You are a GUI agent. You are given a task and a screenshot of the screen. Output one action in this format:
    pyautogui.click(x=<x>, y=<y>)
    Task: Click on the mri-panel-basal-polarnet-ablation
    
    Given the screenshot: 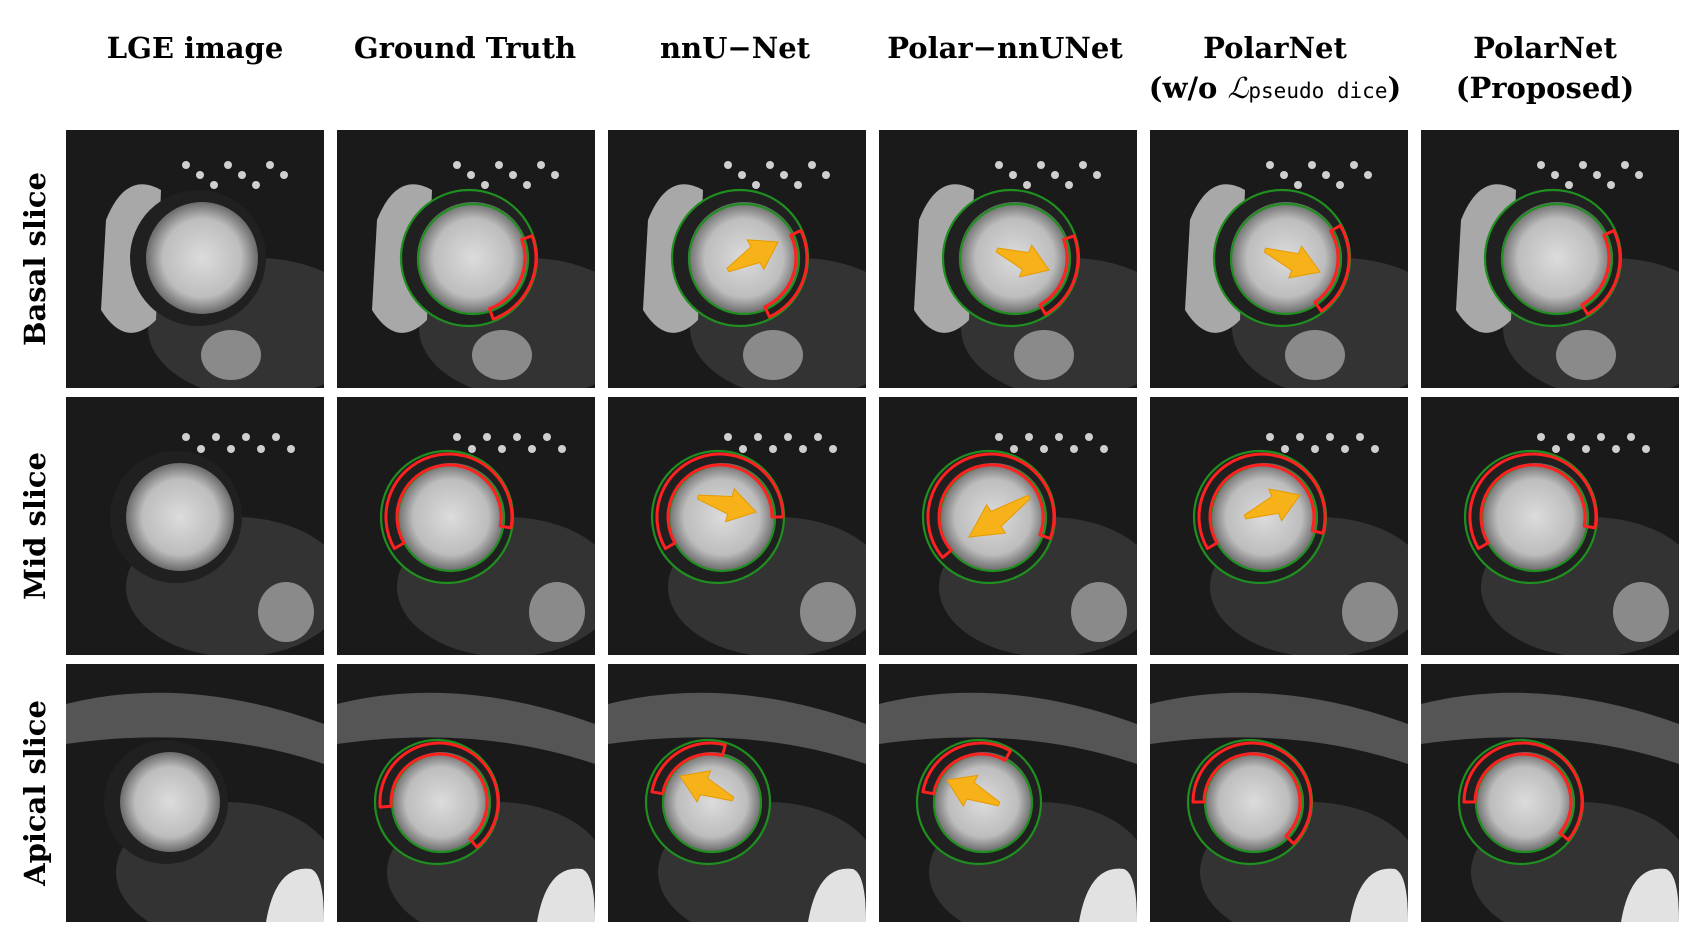 What is the action you would take?
    pyautogui.click(x=1279, y=259)
    